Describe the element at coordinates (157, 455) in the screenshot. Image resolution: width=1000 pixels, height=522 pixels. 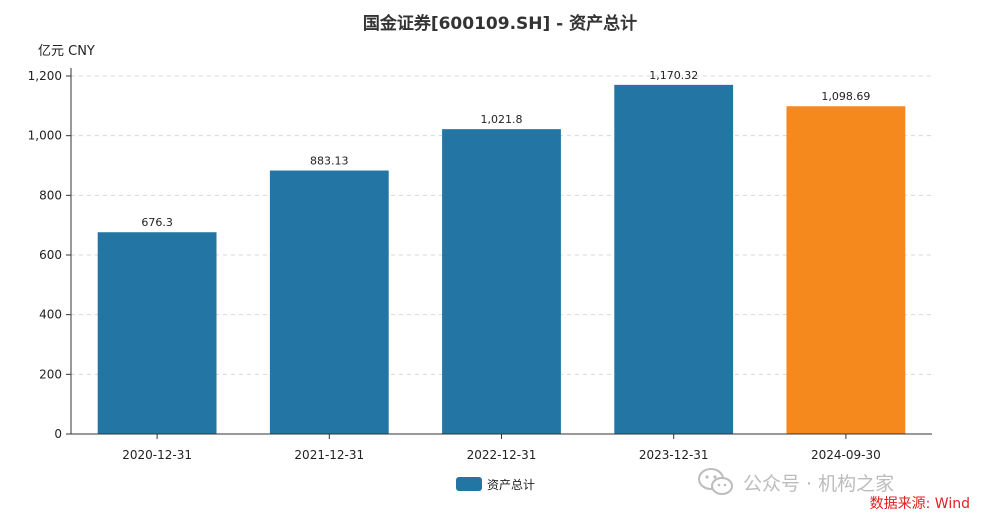
I see `x-tick-label: 2020-12-31` at that location.